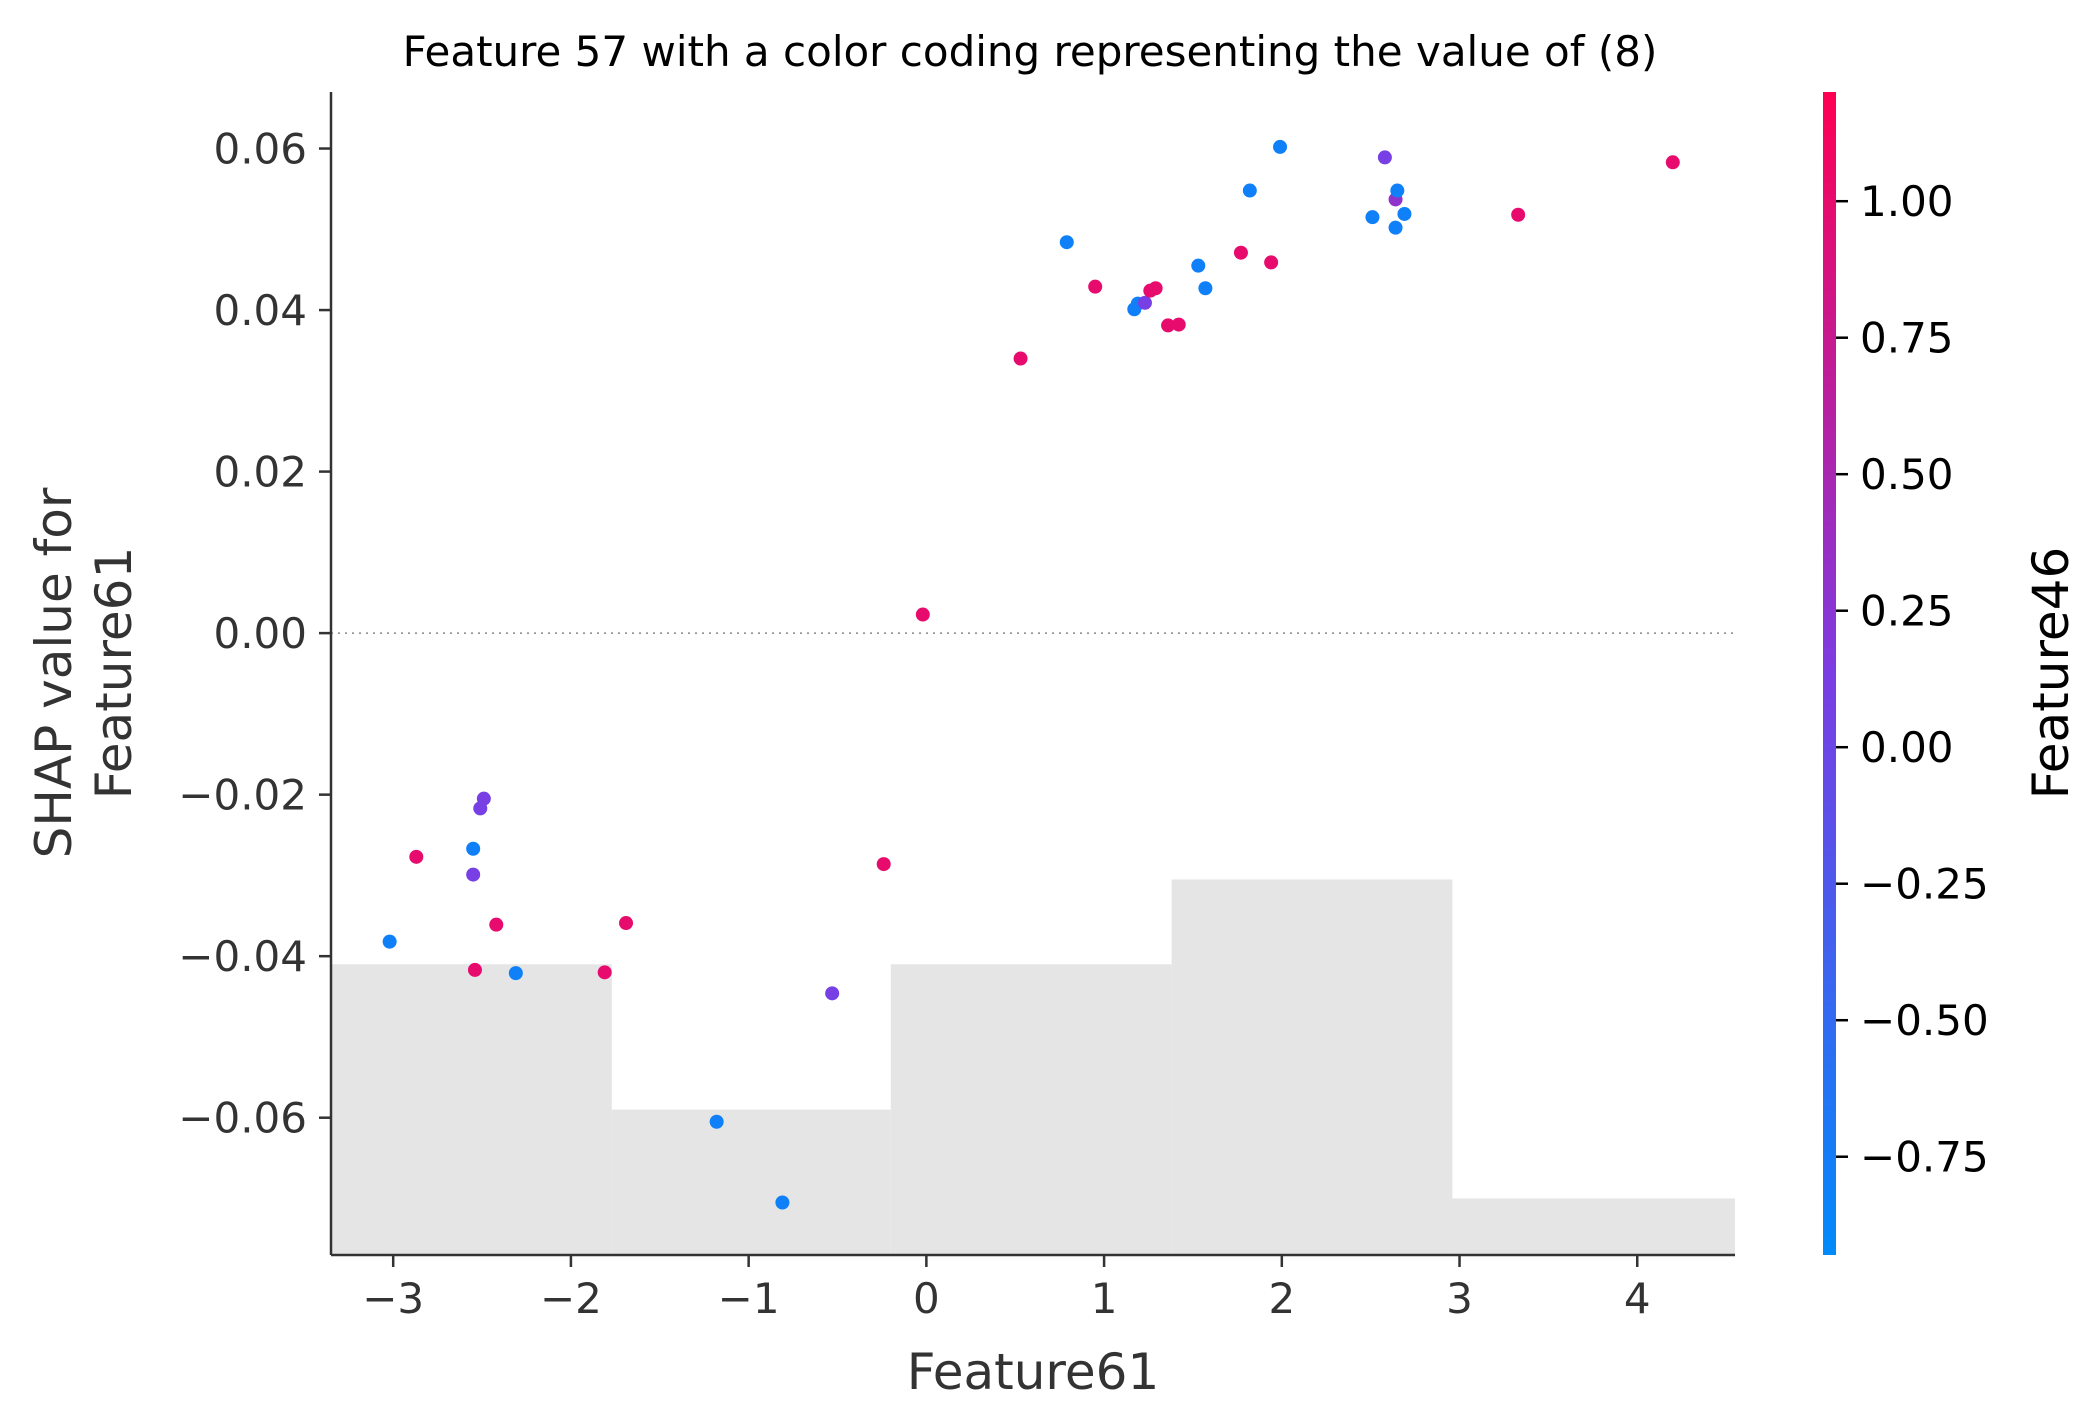 The width and height of the screenshot is (2093, 1420). I want to click on colorbar-tick-label: 0.00, so click(1907, 747).